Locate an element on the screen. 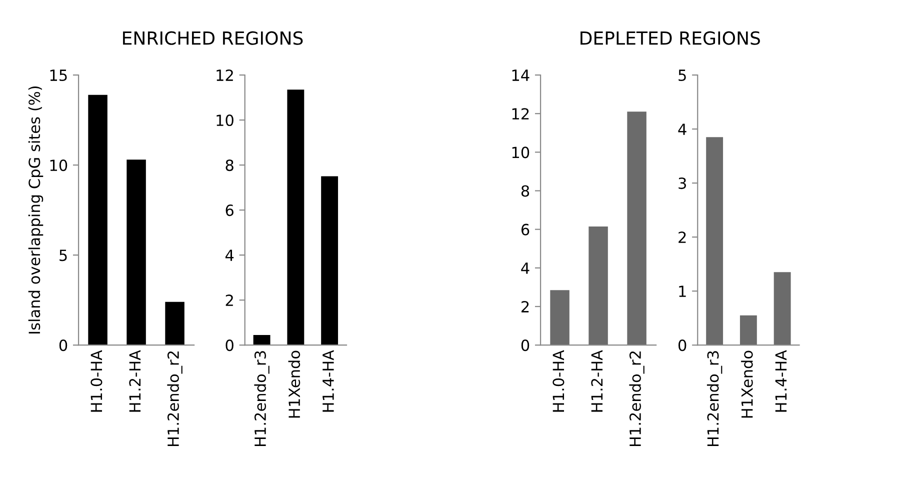 The image size is (924, 484). y-tick-label: 3 is located at coordinates (682, 184).